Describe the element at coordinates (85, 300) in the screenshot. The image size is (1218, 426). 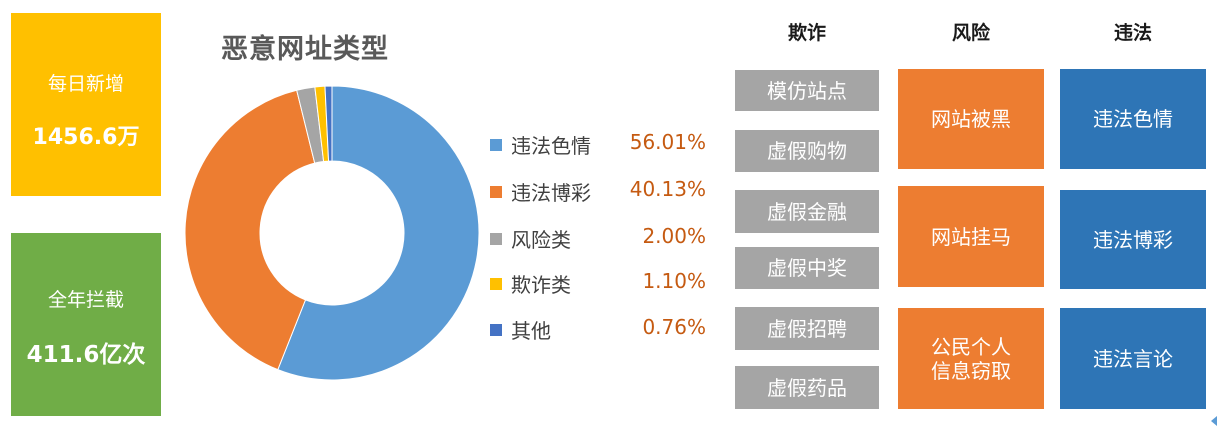
I see `yearly-blocked-label: 全年拦截` at that location.